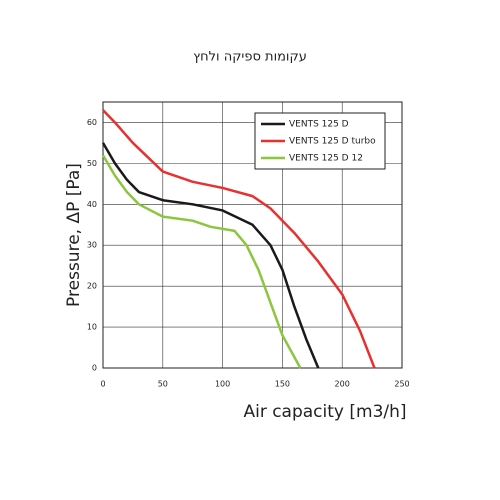 The image size is (500, 500). Describe the element at coordinates (332, 142) in the screenshot. I see `legend-label: VENTS 125 D turbo` at that location.